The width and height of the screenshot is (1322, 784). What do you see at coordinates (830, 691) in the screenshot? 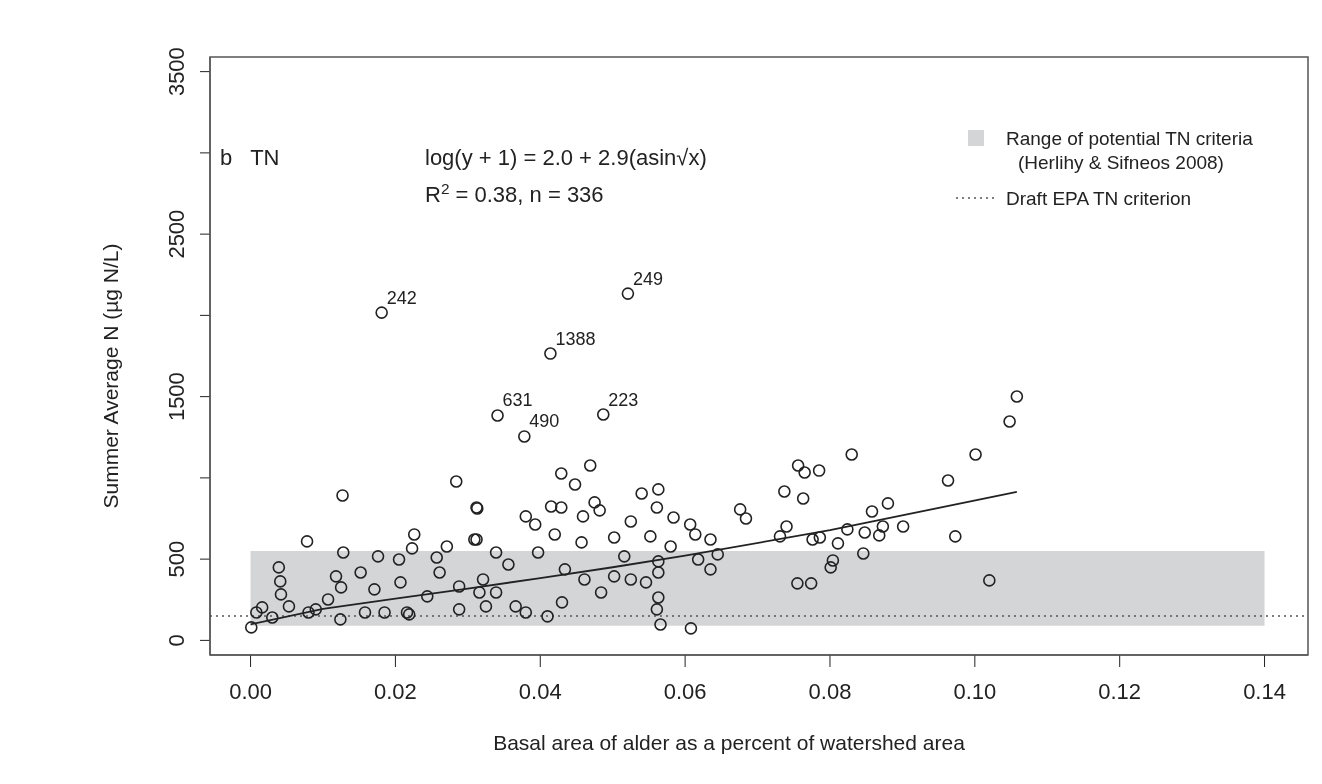
I see `x-tick-label: 0.08` at bounding box center [830, 691].